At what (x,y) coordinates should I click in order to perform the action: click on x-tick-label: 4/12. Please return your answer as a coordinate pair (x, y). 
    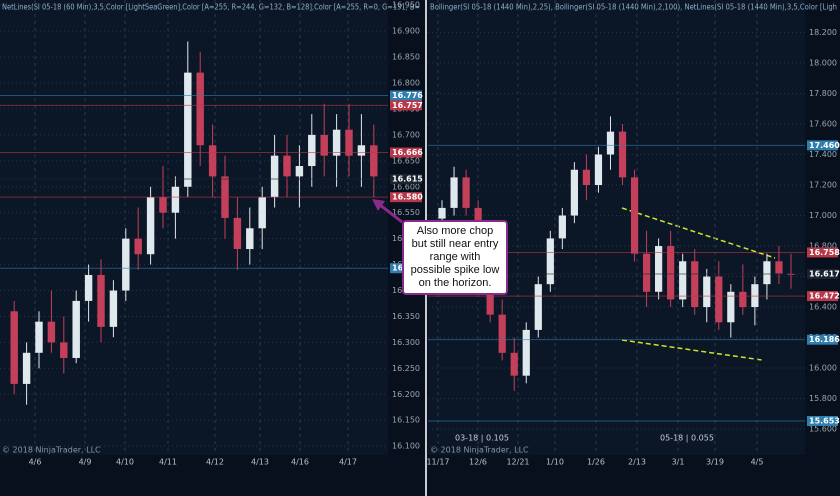
    Looking at the image, I should click on (215, 462).